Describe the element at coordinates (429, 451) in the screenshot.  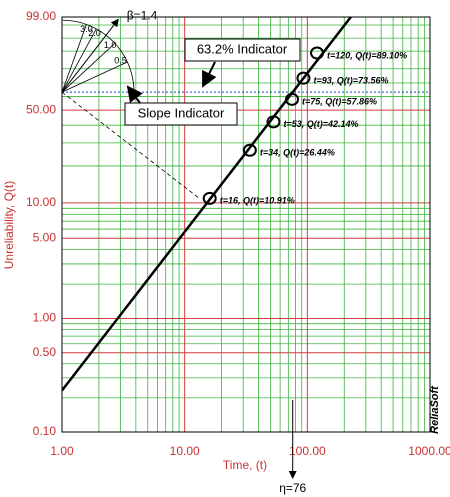
I see `x-tick-label: 1000.00` at that location.